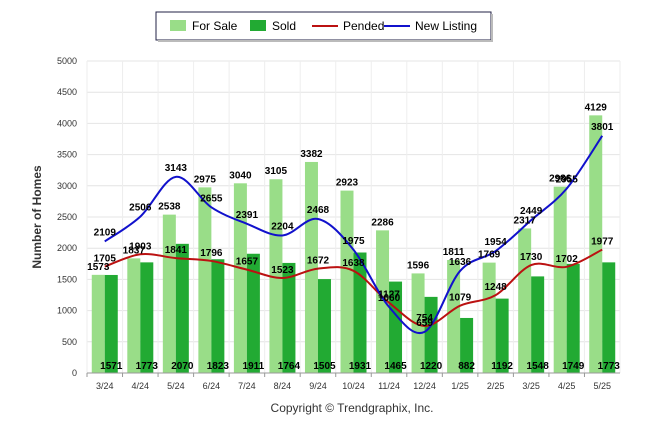  What do you see at coordinates (460, 386) in the screenshot?
I see `x-tick-label: 1/25` at bounding box center [460, 386].